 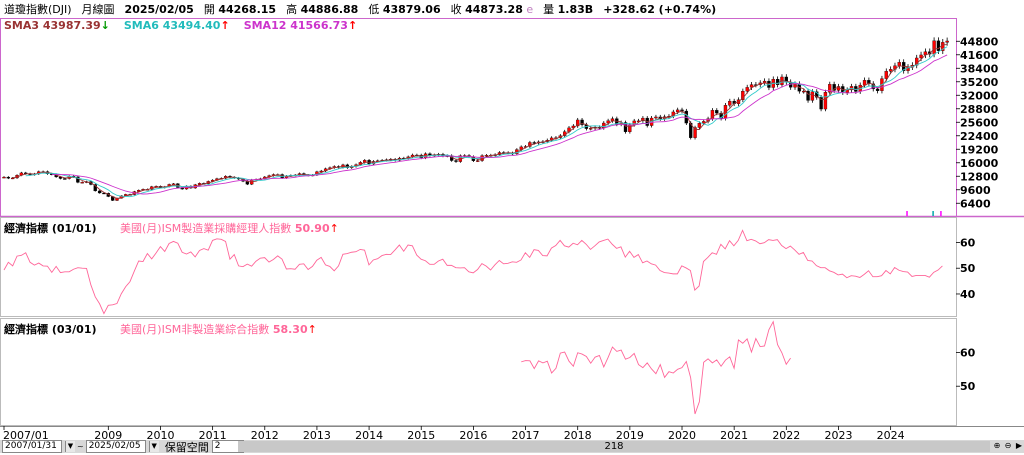 What do you see at coordinates (290, 329) in the screenshot?
I see `indicator2-value: 58.30` at bounding box center [290, 329].